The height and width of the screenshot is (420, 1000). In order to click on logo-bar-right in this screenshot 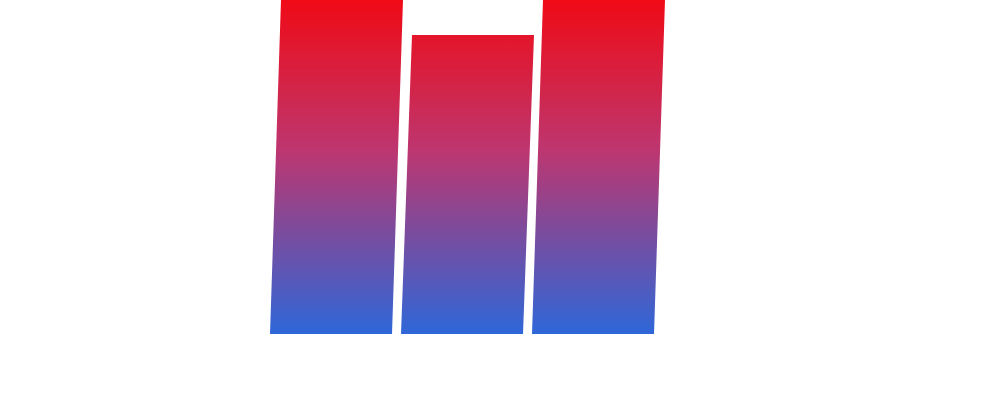, I will do `click(598, 167)`.